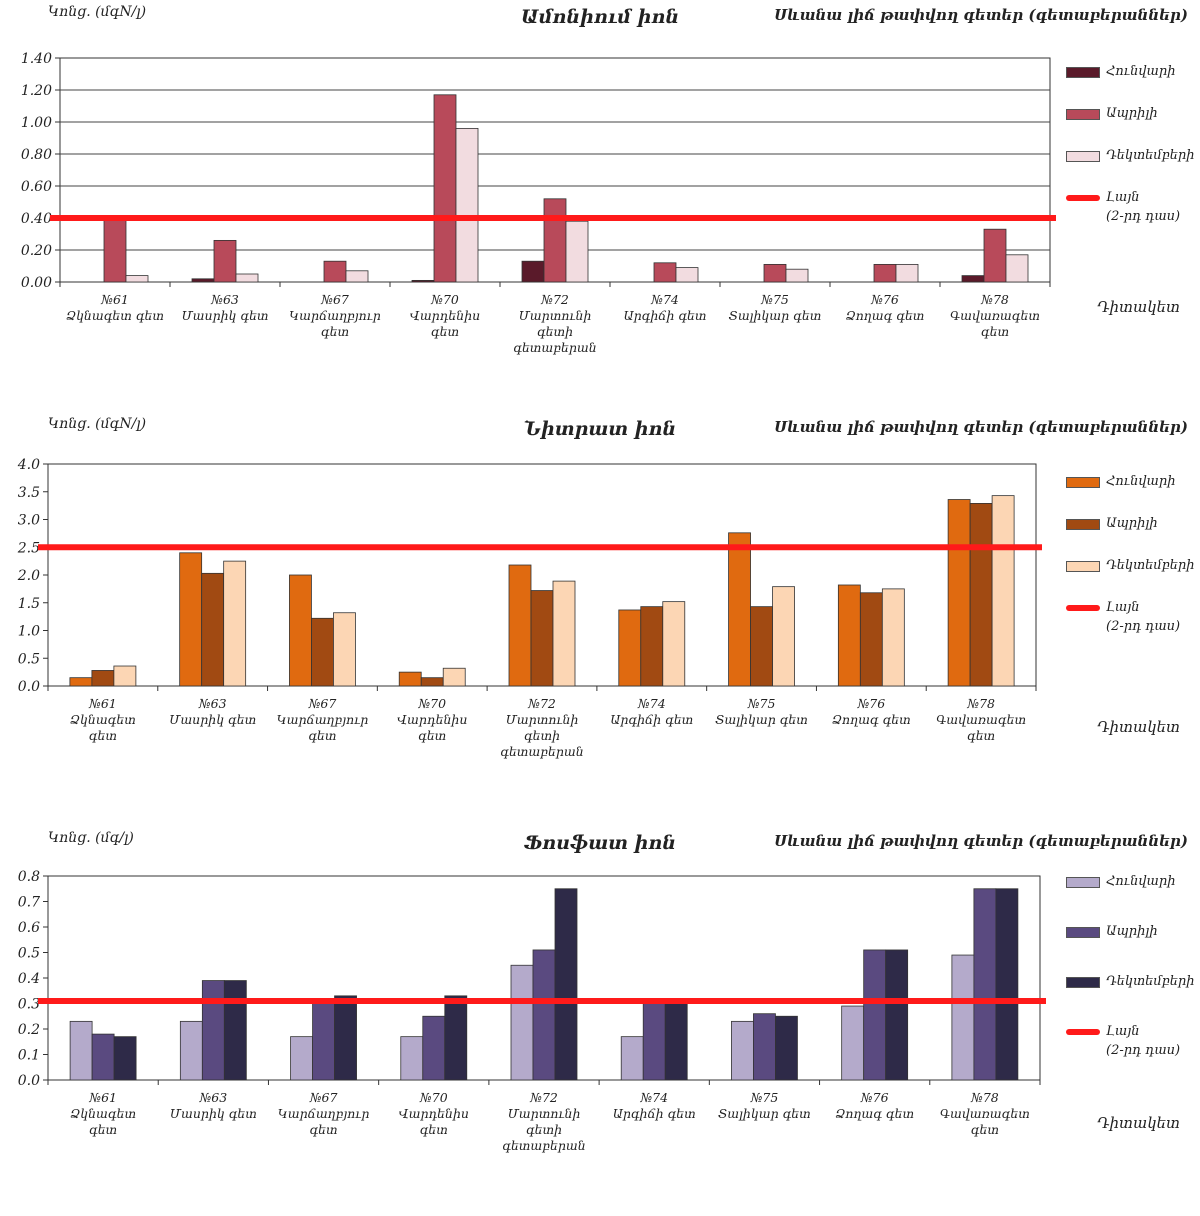  I want to click on y-tick-label: 3.0, so click(29, 521).